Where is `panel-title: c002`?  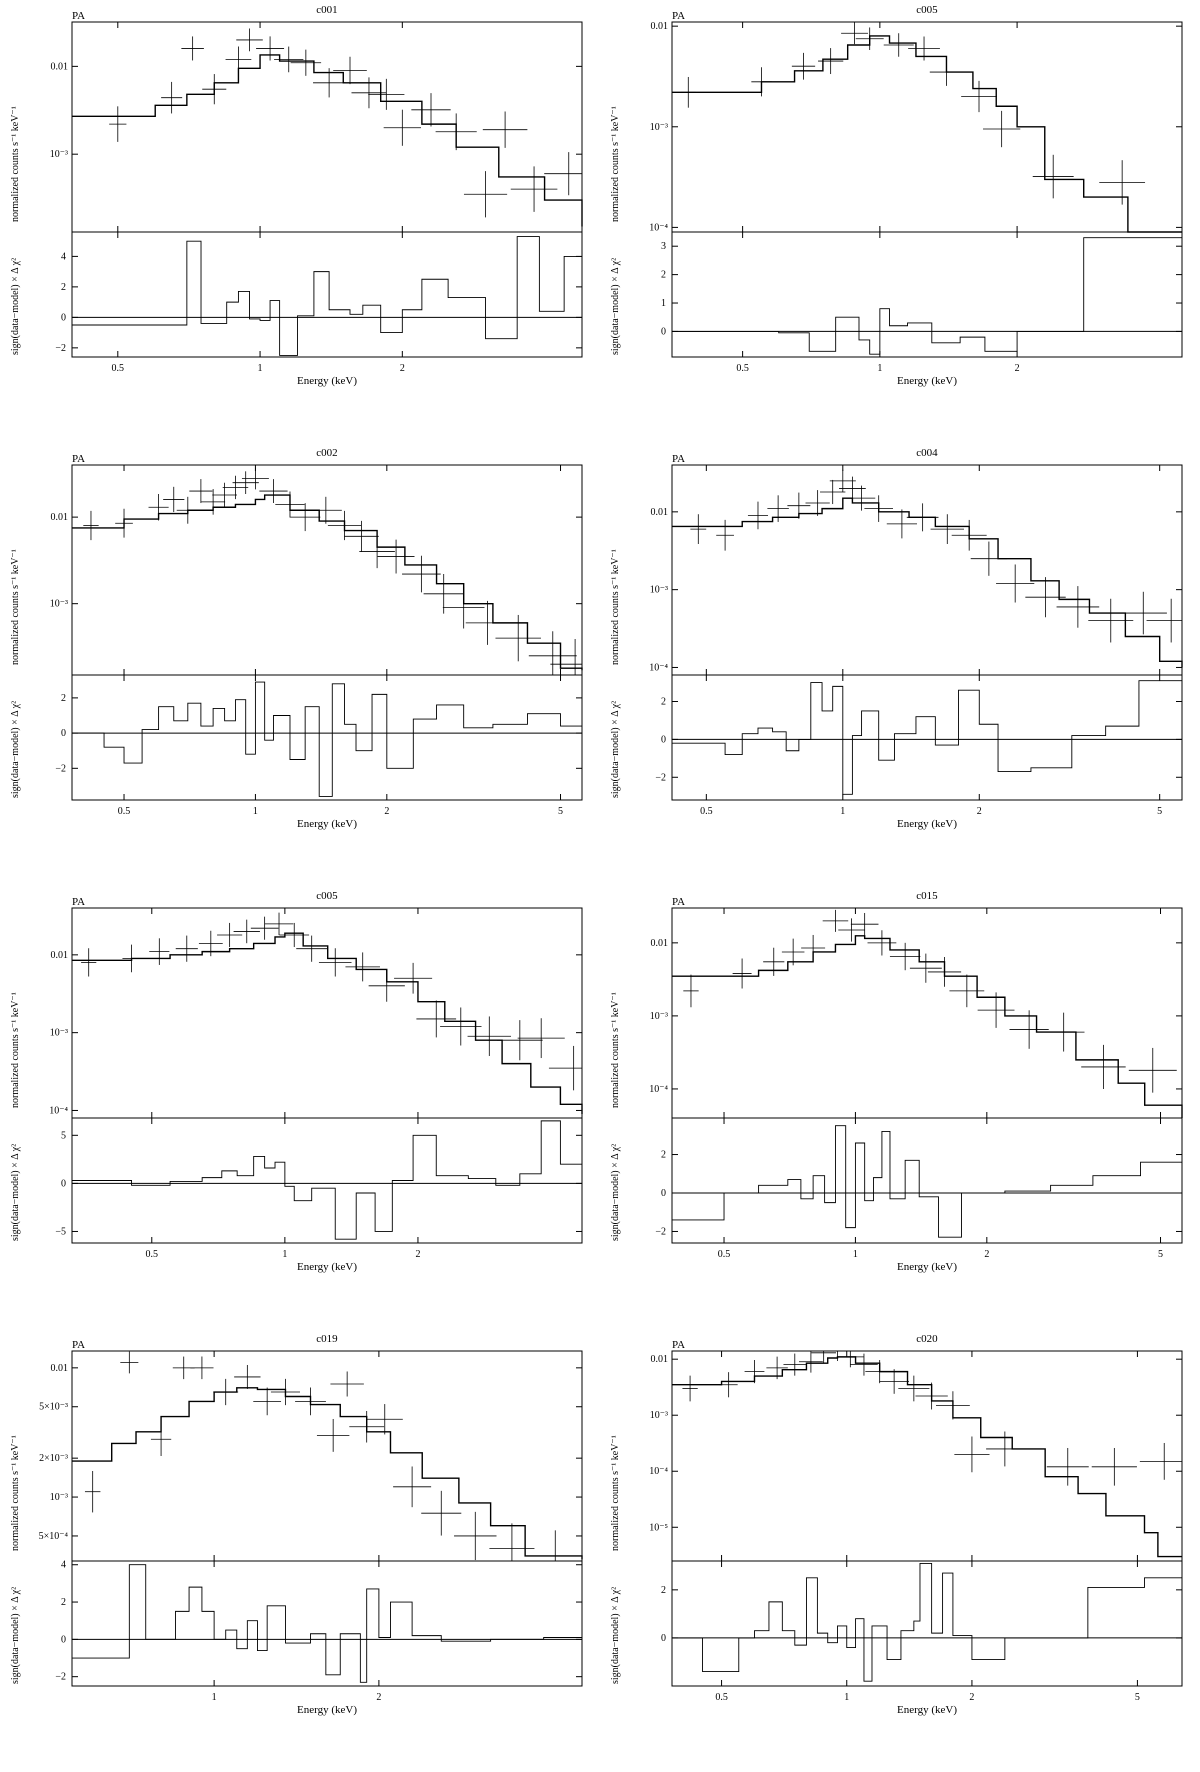
panel-title: c002 is located at coordinates (327, 453).